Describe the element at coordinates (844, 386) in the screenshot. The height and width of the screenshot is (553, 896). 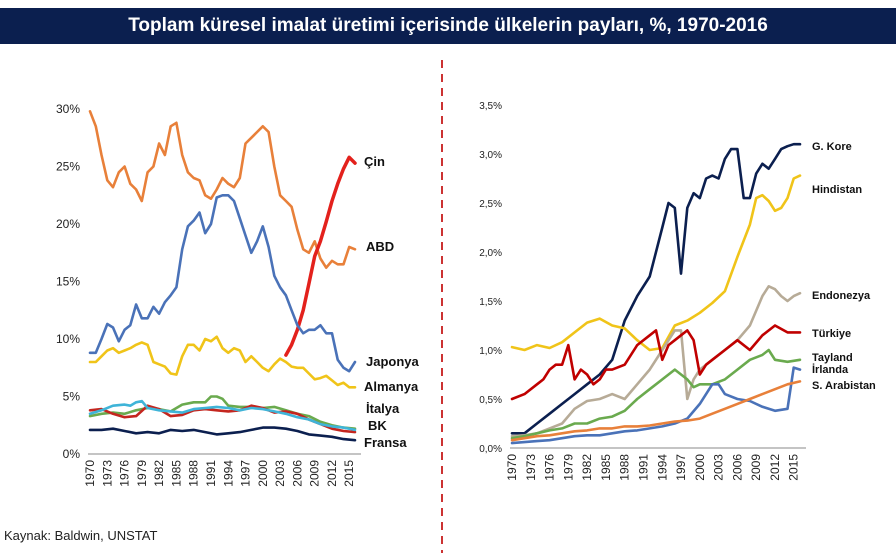
I see `series-label-sarabistan: S. Arabistan` at that location.